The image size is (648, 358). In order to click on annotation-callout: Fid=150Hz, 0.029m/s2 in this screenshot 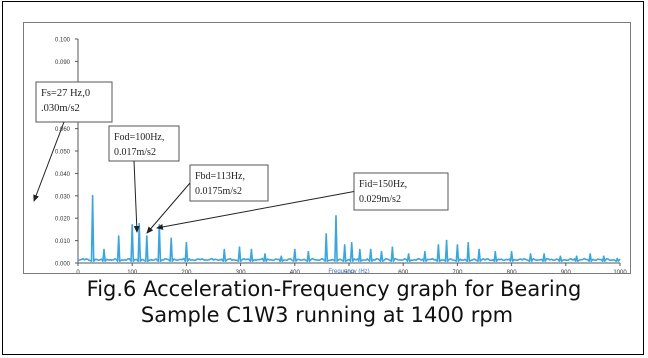, I will do `click(302, 201)`.